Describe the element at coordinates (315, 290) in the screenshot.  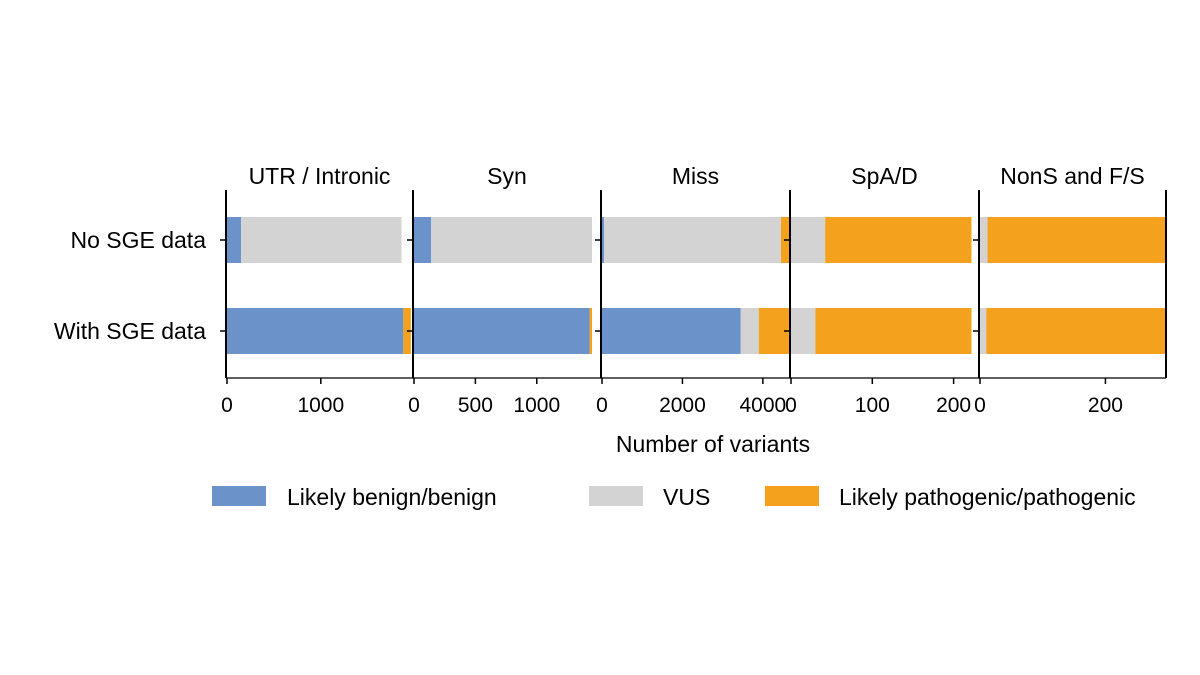
I see `panel-1: UTR / Intronic 0 1000` at that location.